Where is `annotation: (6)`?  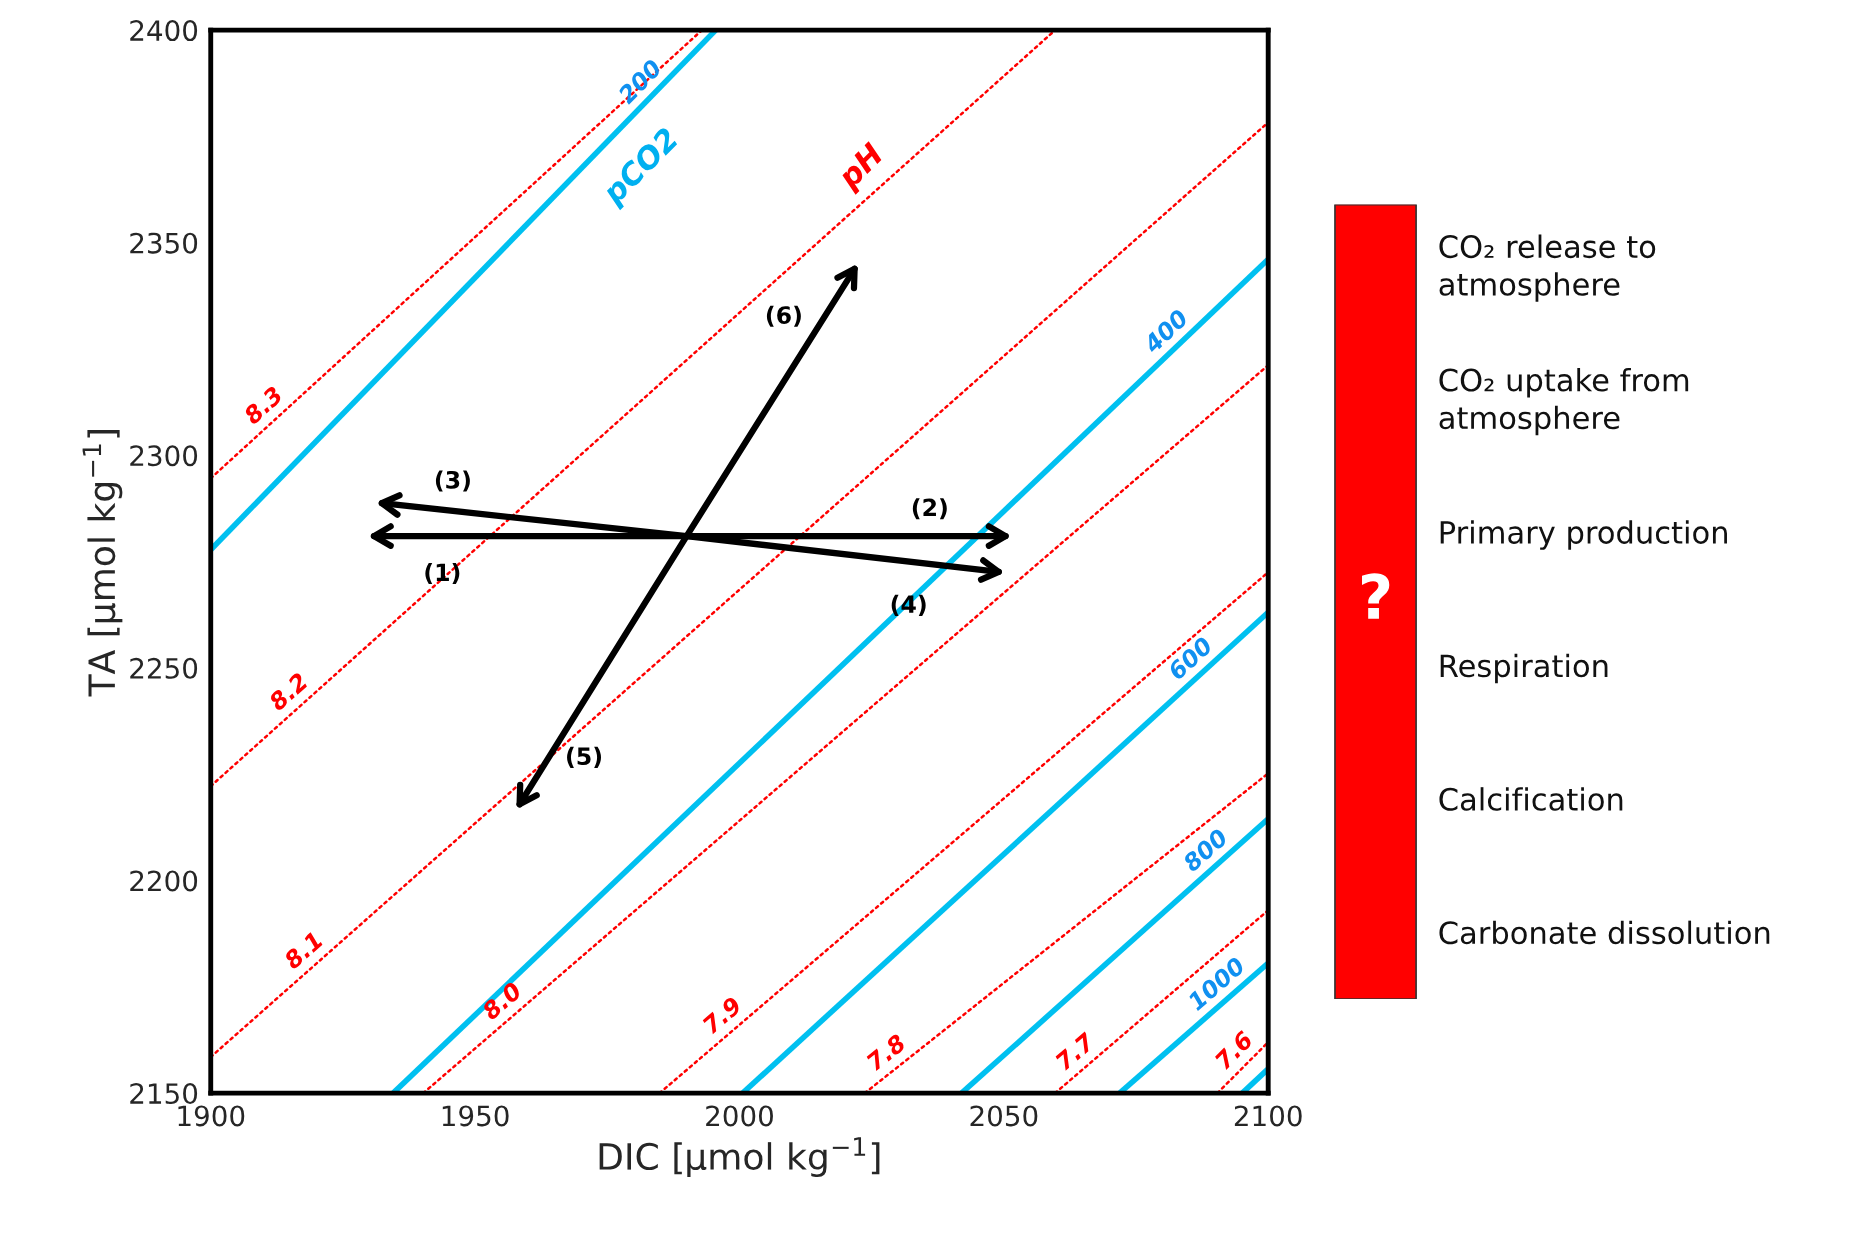
annotation: (6) is located at coordinates (783, 316).